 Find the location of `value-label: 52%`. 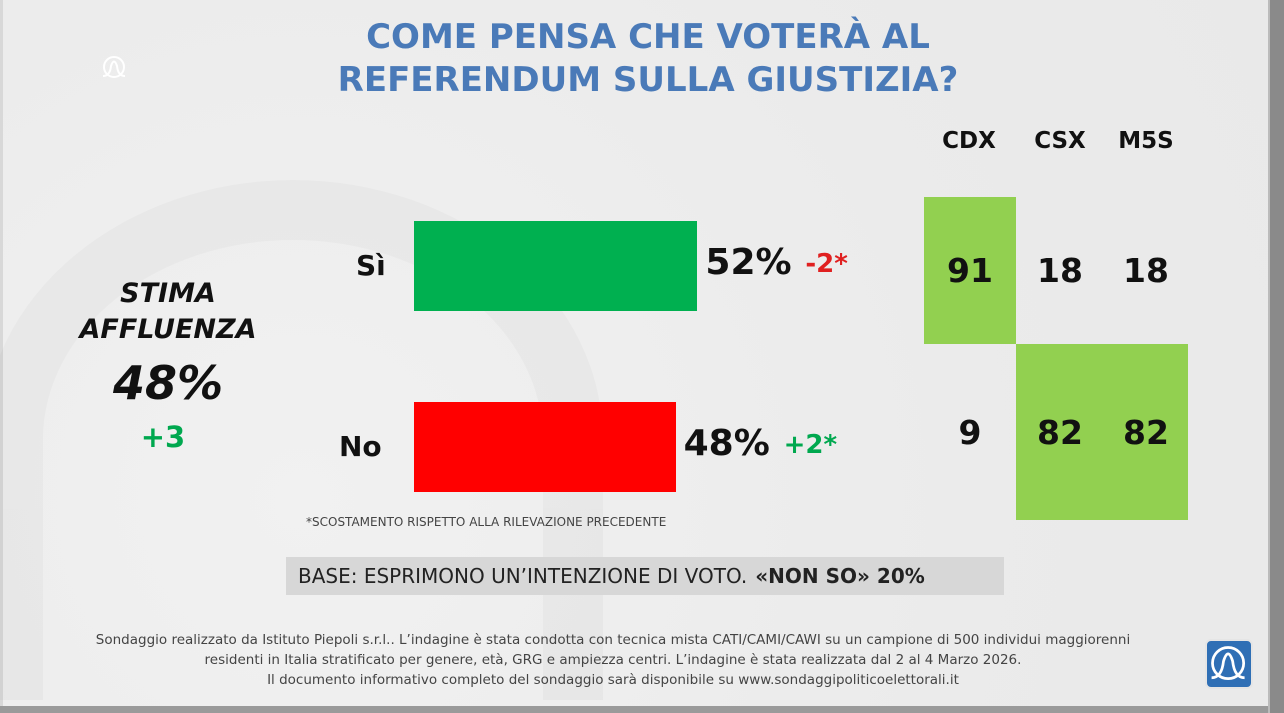

value-label: 52% is located at coordinates (748, 262).